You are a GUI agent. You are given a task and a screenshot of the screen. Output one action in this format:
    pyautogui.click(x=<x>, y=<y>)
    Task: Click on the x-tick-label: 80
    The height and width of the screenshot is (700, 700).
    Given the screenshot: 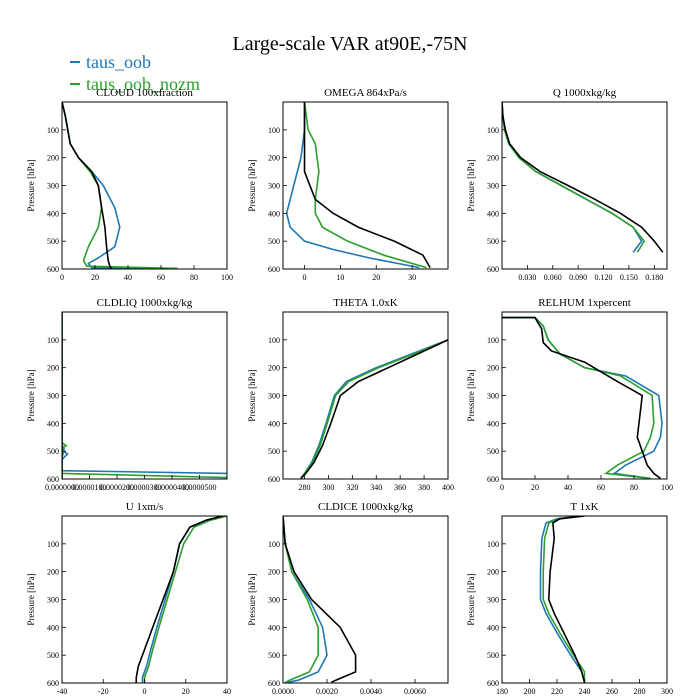 What is the action you would take?
    pyautogui.click(x=194, y=277)
    